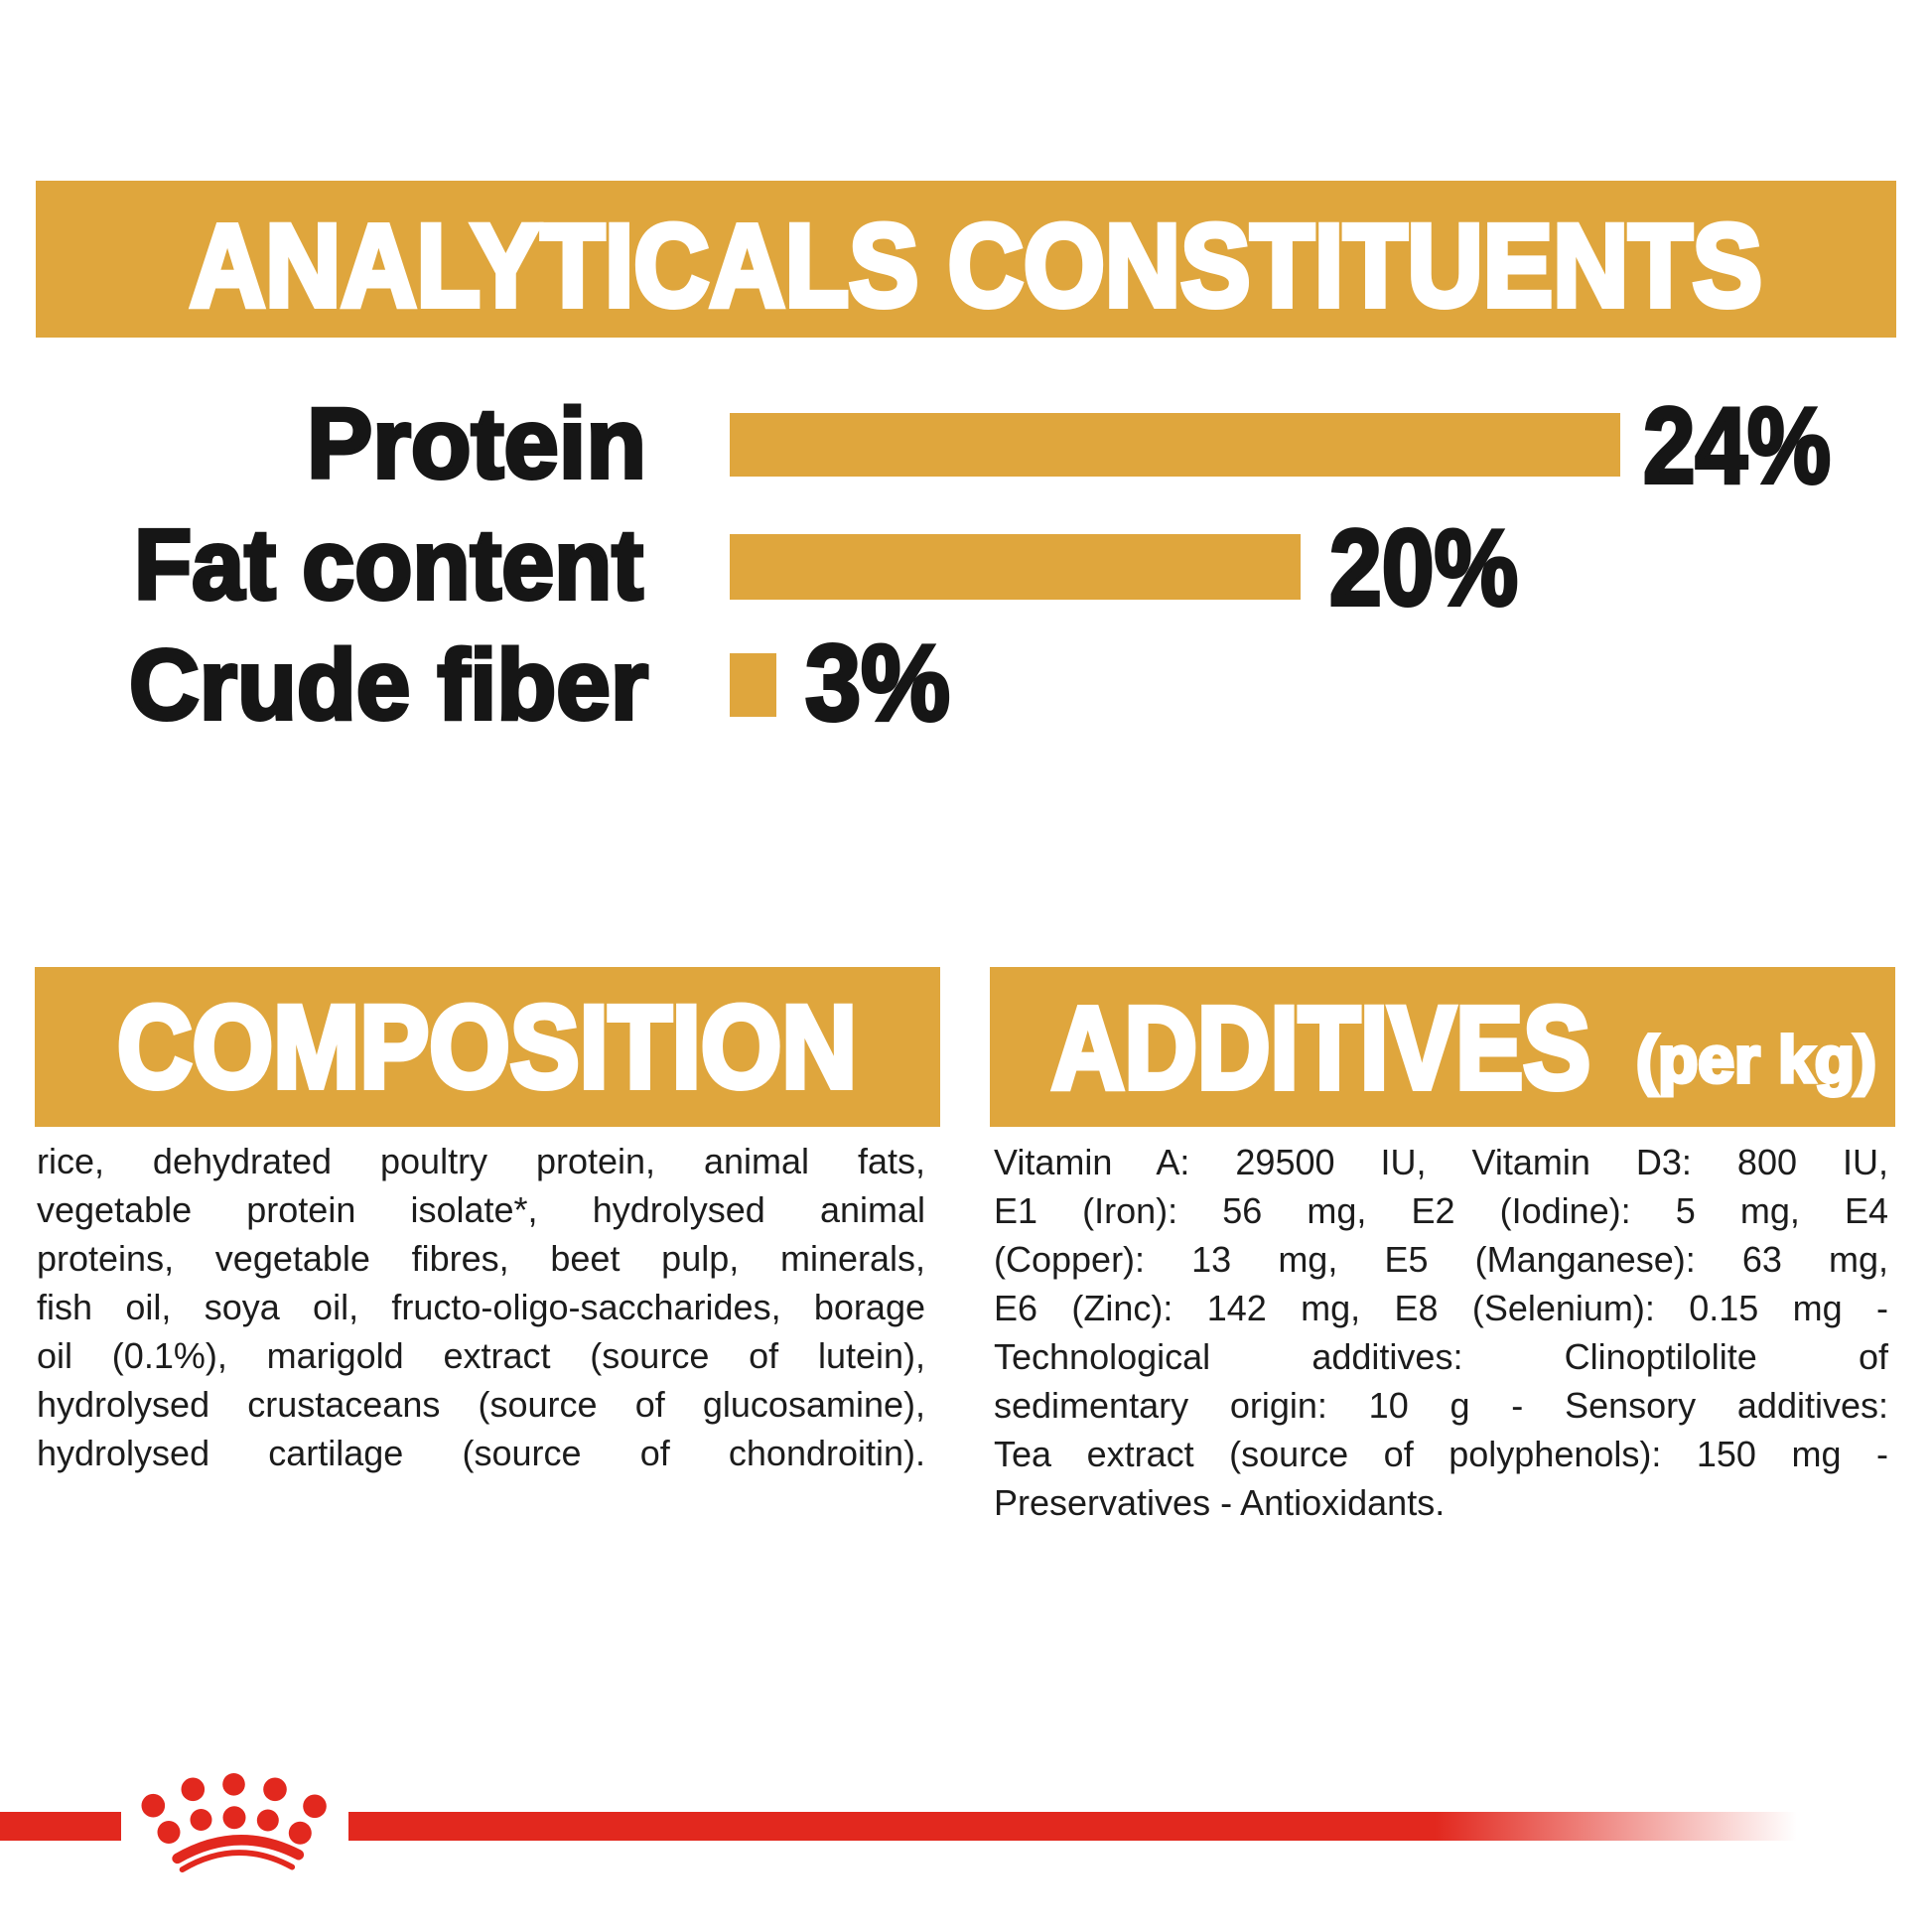 The width and height of the screenshot is (1932, 1932). I want to click on svg-text: ADDITIVES, so click(1321, 1048).